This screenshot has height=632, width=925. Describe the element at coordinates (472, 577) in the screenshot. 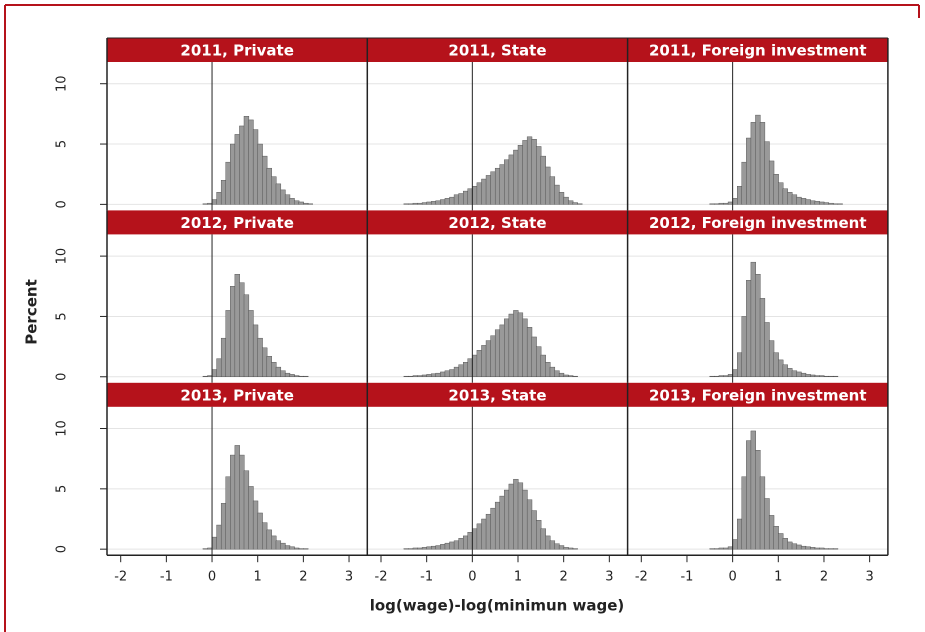

I see `x-tick-label: 0` at that location.